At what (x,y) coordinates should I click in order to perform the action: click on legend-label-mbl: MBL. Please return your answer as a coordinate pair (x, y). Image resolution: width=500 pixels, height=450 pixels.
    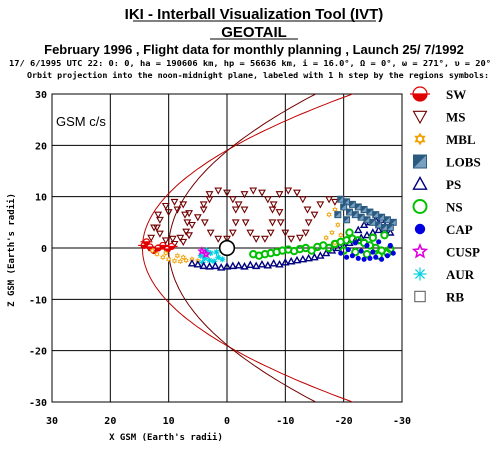
    Looking at the image, I should click on (461, 139).